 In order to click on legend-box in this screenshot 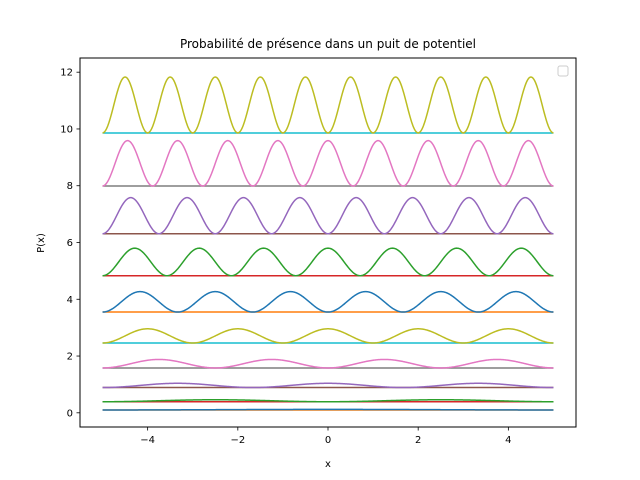, I will do `click(563, 71)`.